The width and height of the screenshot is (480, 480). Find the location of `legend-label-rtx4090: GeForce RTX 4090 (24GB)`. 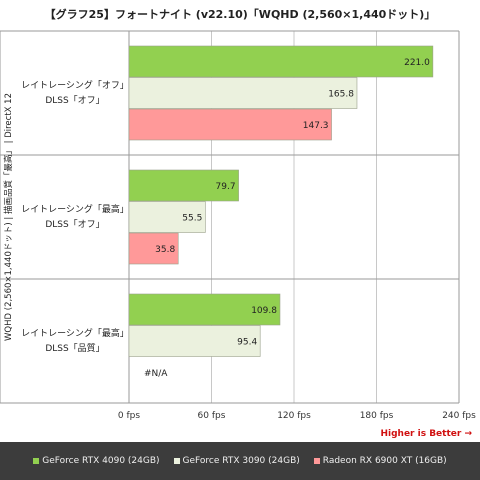

legend-label-rtx4090: GeForce RTX 4090 (24GB) is located at coordinates (101, 461).